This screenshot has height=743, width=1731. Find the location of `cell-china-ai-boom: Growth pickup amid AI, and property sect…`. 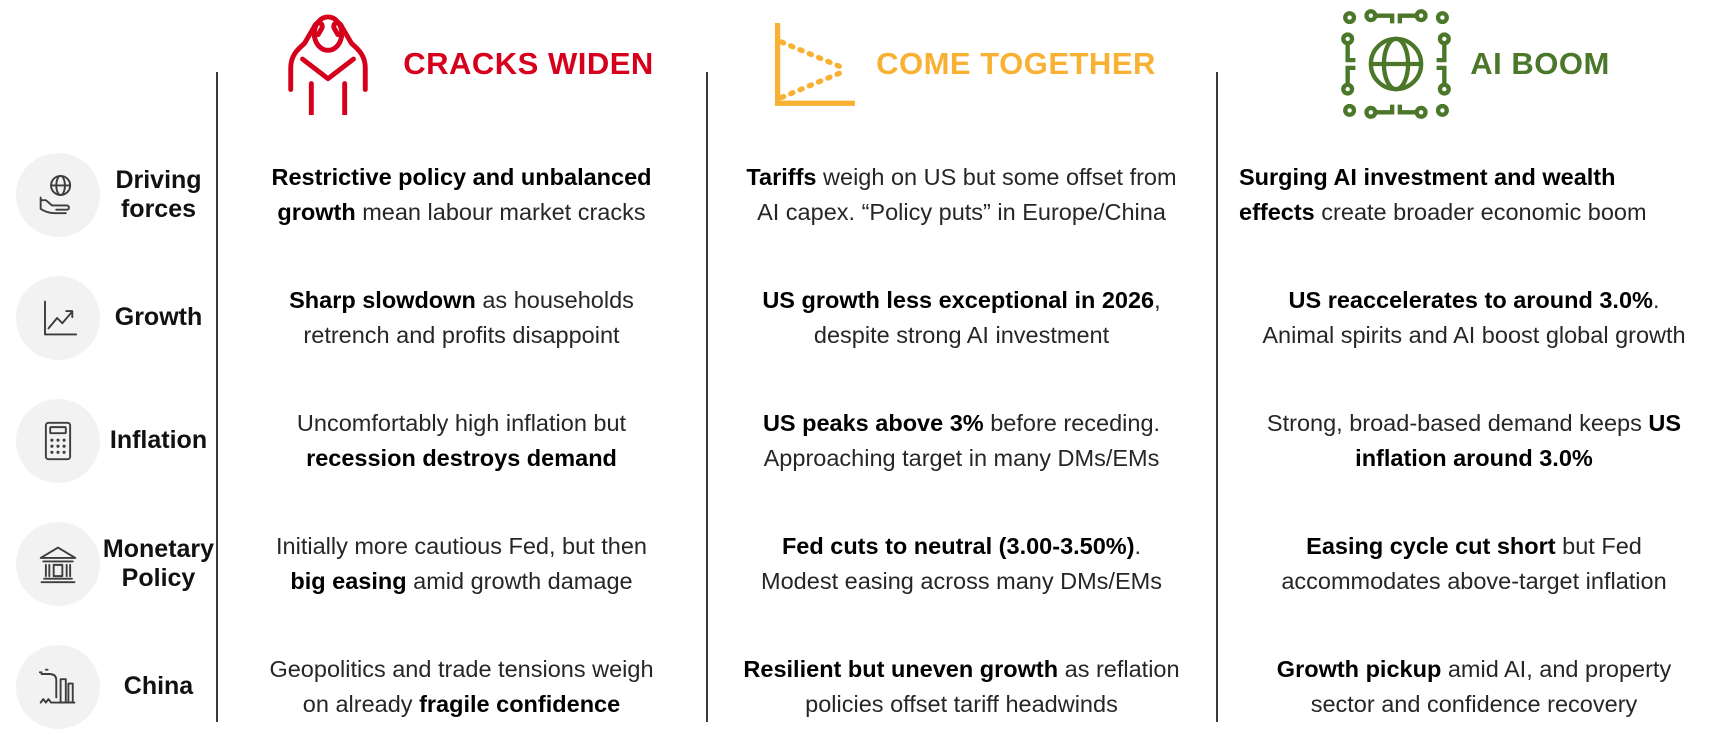

cell-china-ai-boom: Growth pickup amid AI, and property sect… is located at coordinates (1474, 686).